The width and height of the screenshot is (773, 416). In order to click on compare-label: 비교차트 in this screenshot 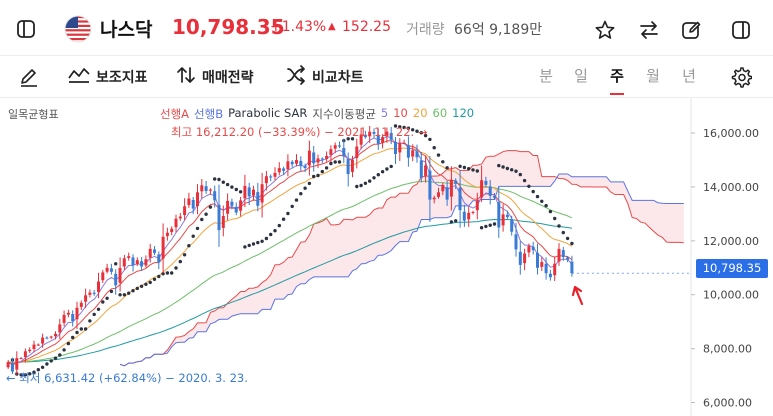, I will do `click(338, 78)`.